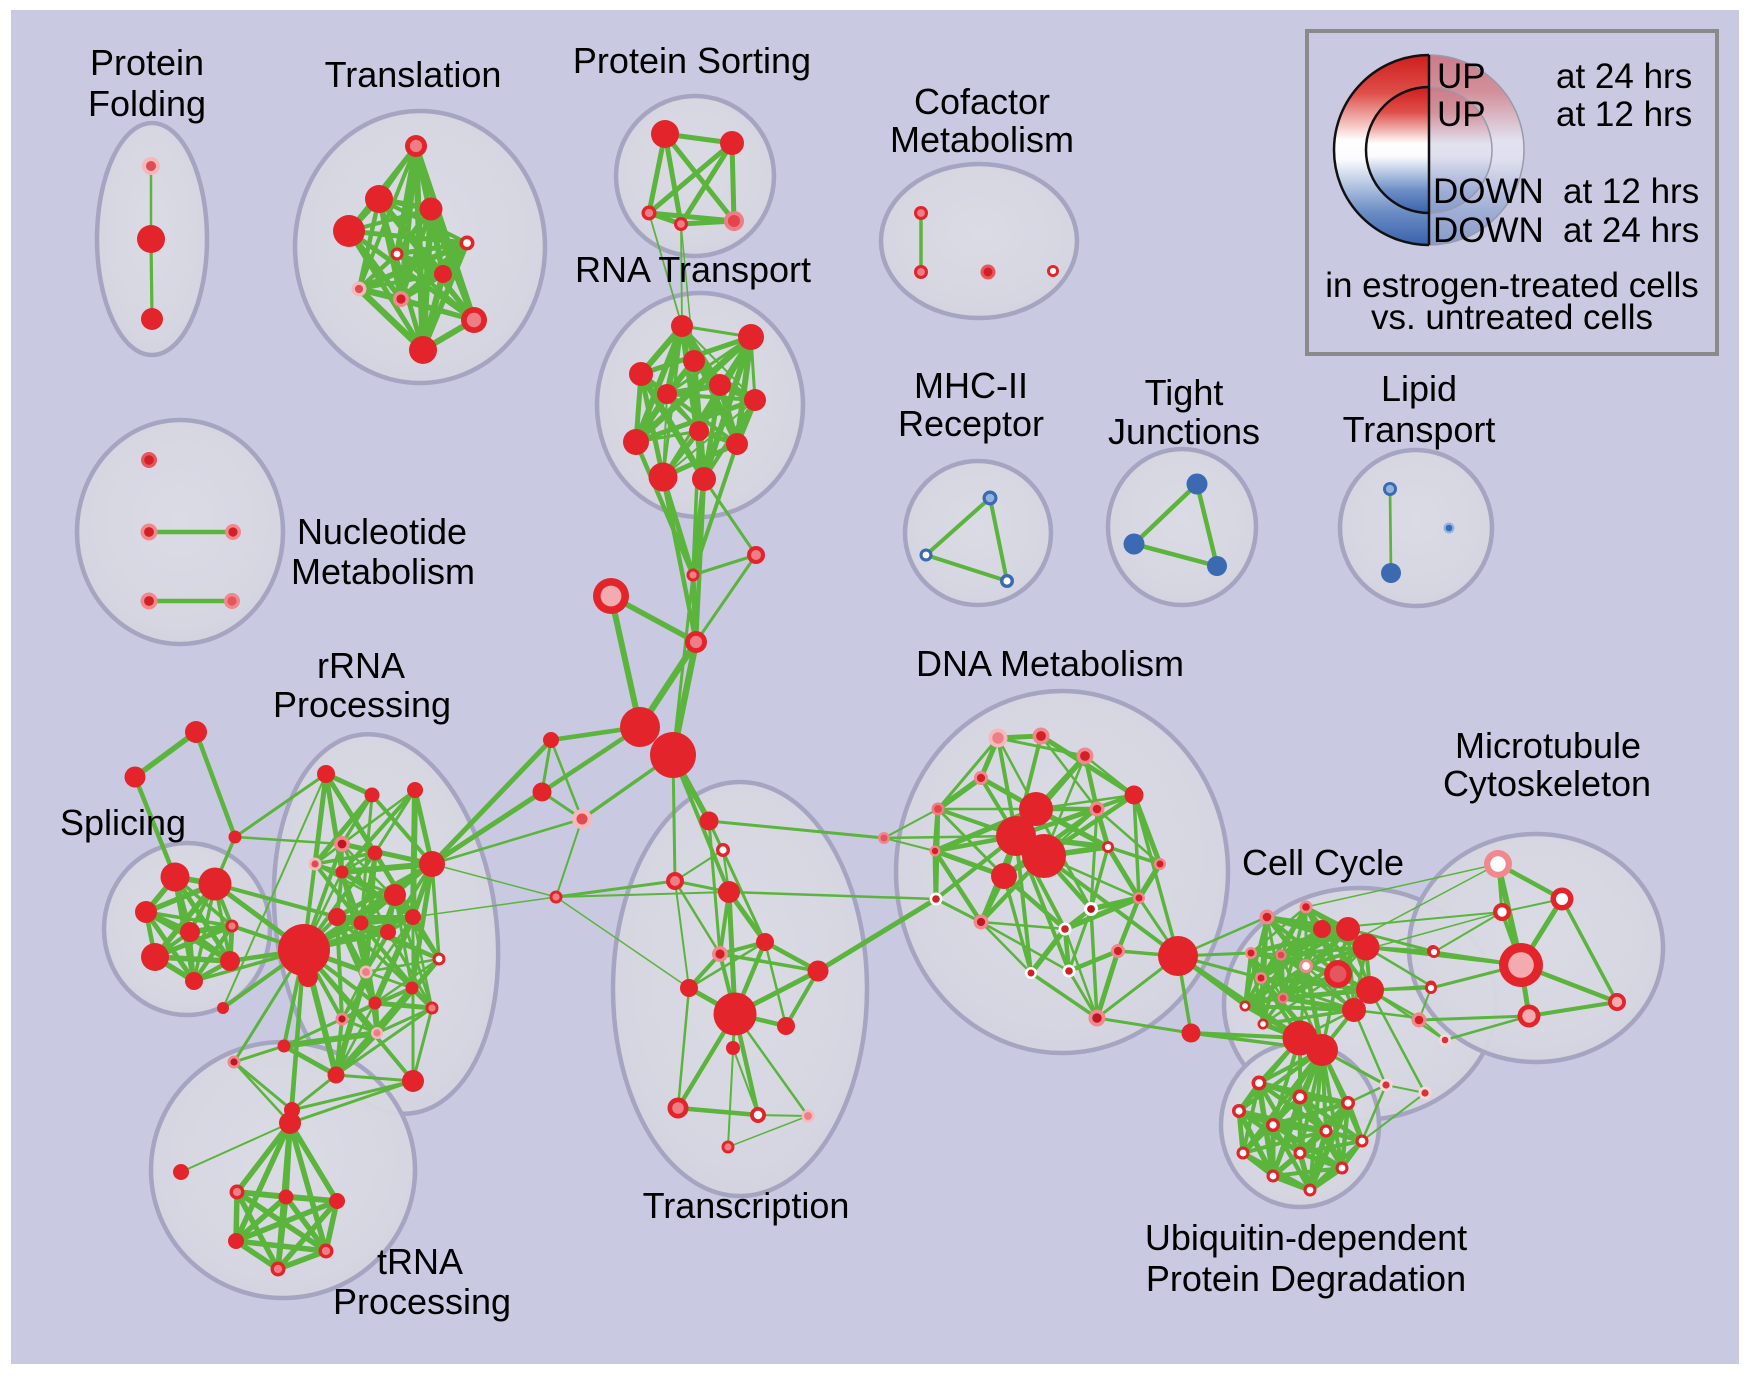 This screenshot has height=1381, width=1750. Describe the element at coordinates (1323, 862) in the screenshot. I see `svg-text: Cell Cycle` at that location.